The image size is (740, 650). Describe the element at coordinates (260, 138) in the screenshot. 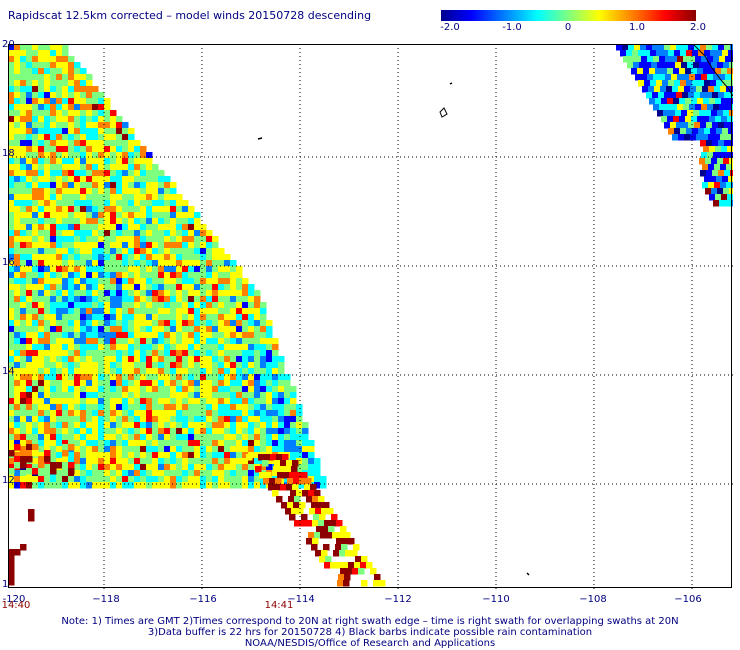

I see `island-outline` at that location.